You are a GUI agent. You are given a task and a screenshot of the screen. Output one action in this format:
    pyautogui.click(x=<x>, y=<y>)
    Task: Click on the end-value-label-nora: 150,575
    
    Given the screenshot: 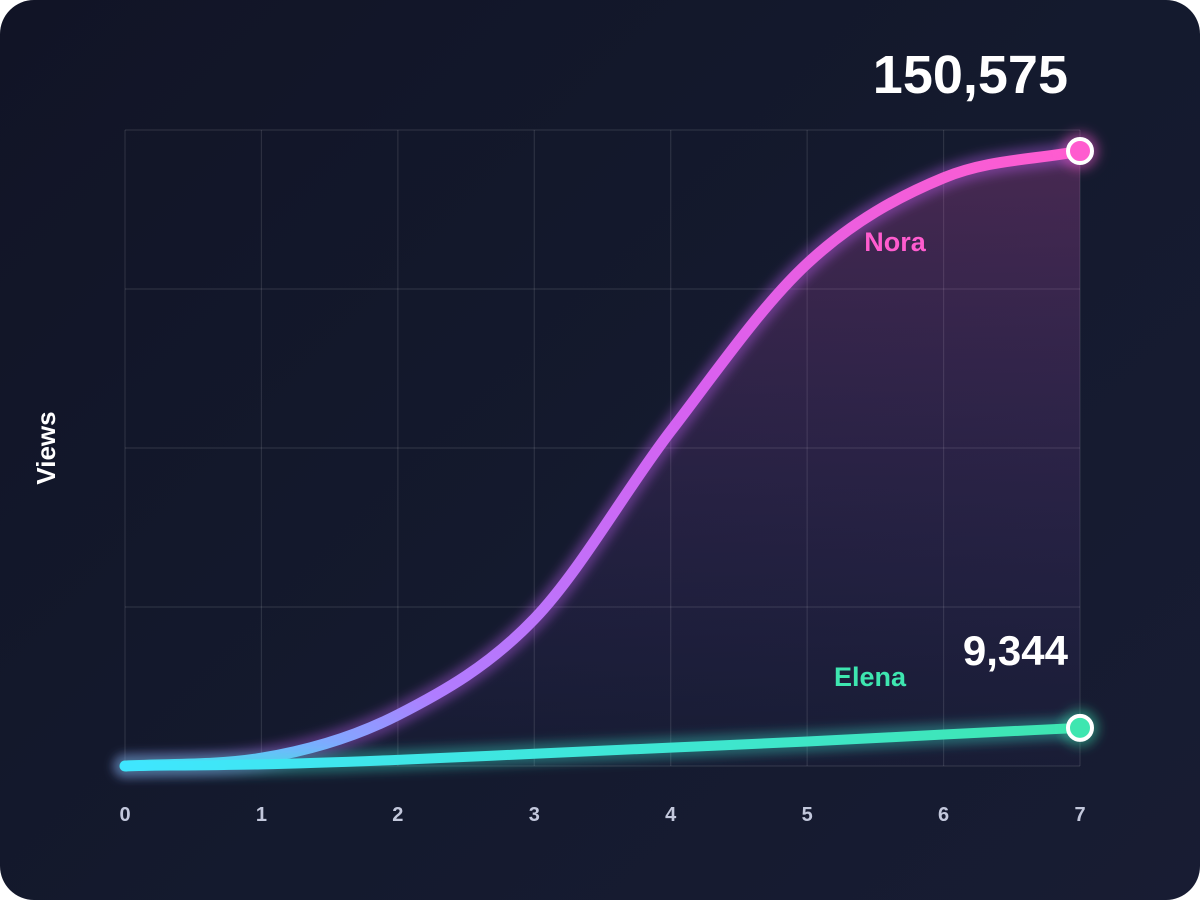 What is the action you would take?
    pyautogui.click(x=970, y=75)
    